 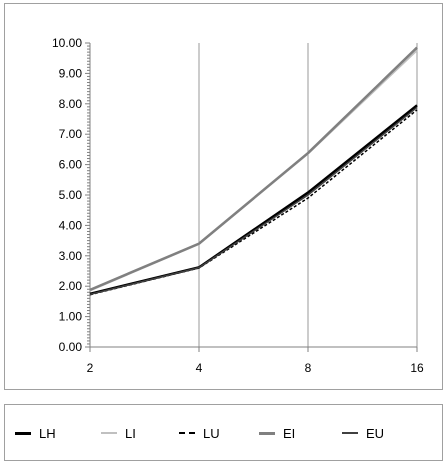 What do you see at coordinates (375, 433) in the screenshot?
I see `legend-label: EU` at bounding box center [375, 433].